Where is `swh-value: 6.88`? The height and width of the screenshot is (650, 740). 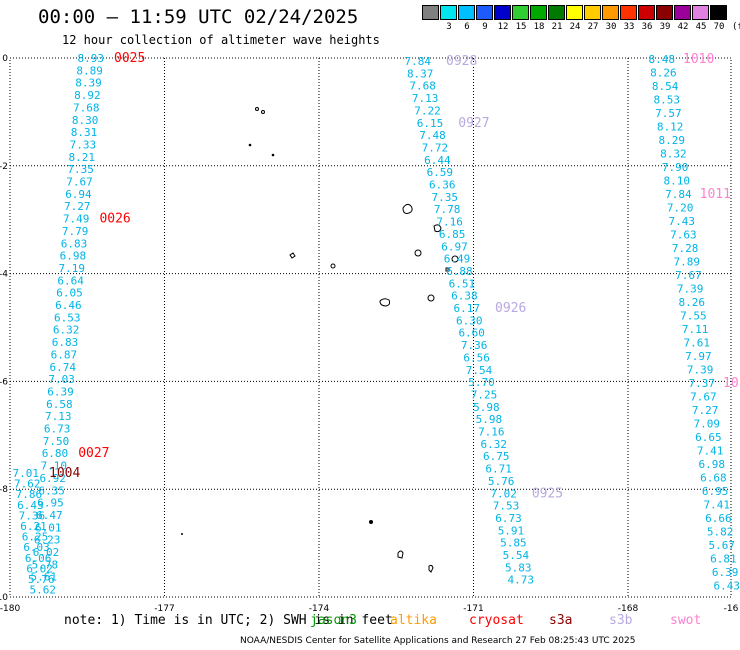
swh-value: 6.88 is located at coordinates (459, 271).